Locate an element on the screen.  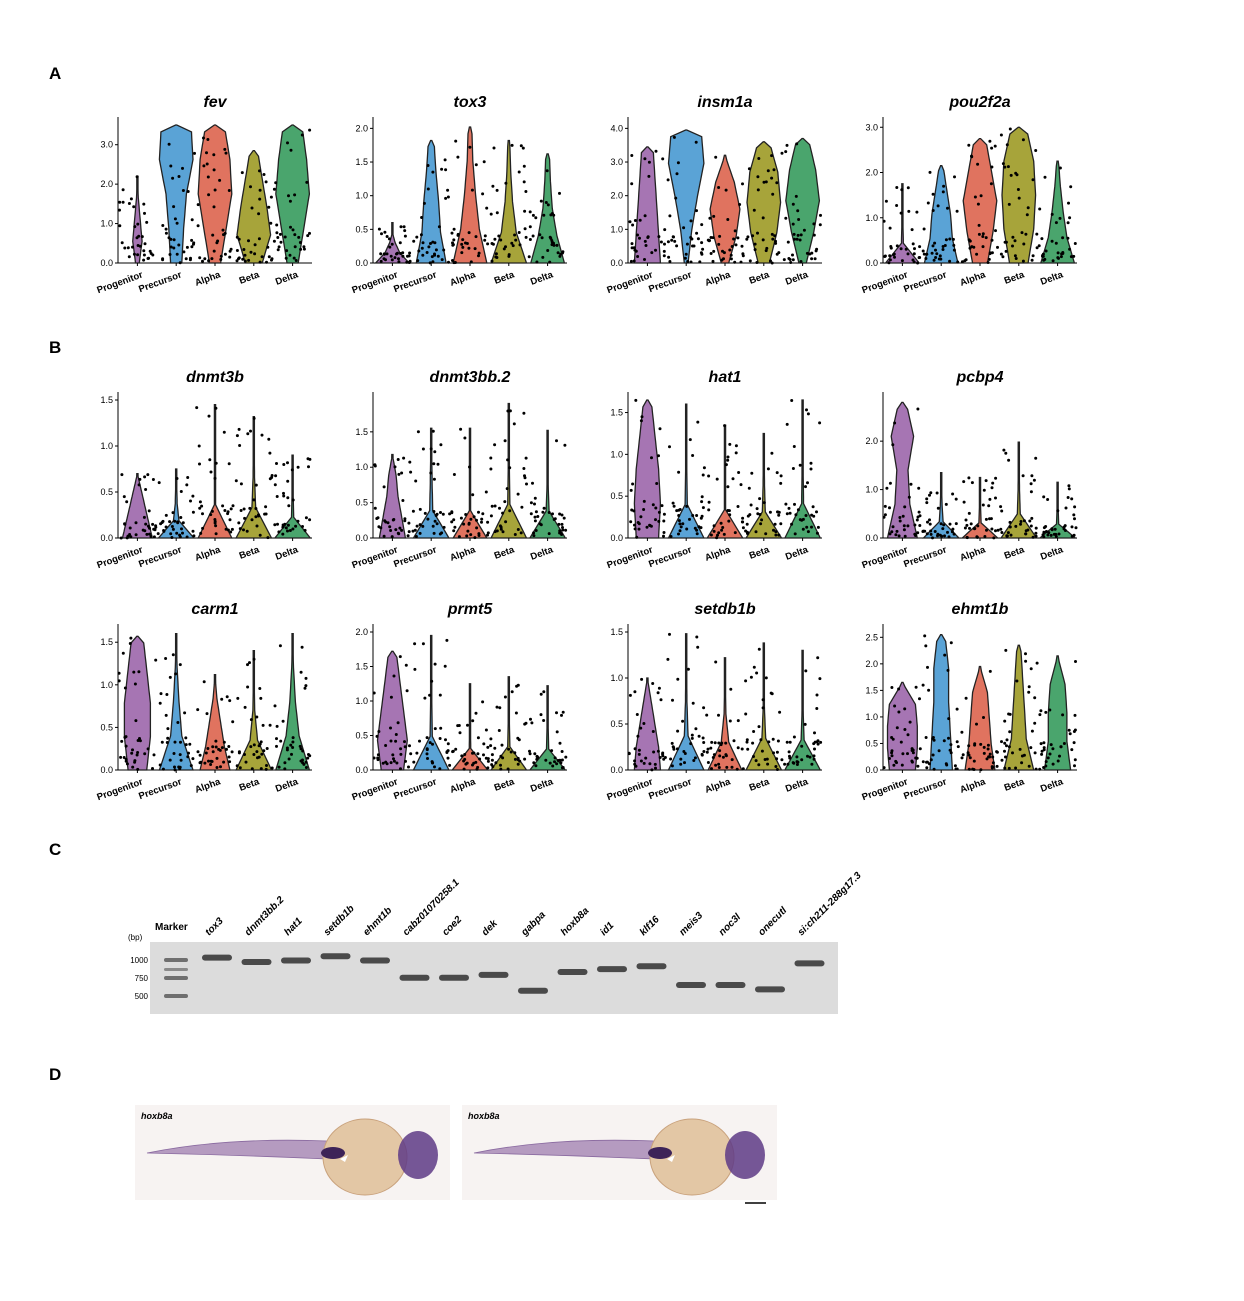
violin-delta is located at coordinates (547, 728).